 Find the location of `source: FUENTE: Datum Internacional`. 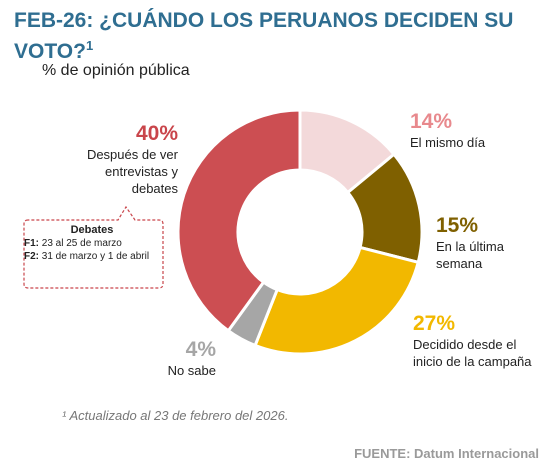

source: FUENTE: Datum Internacional is located at coordinates (446, 453).